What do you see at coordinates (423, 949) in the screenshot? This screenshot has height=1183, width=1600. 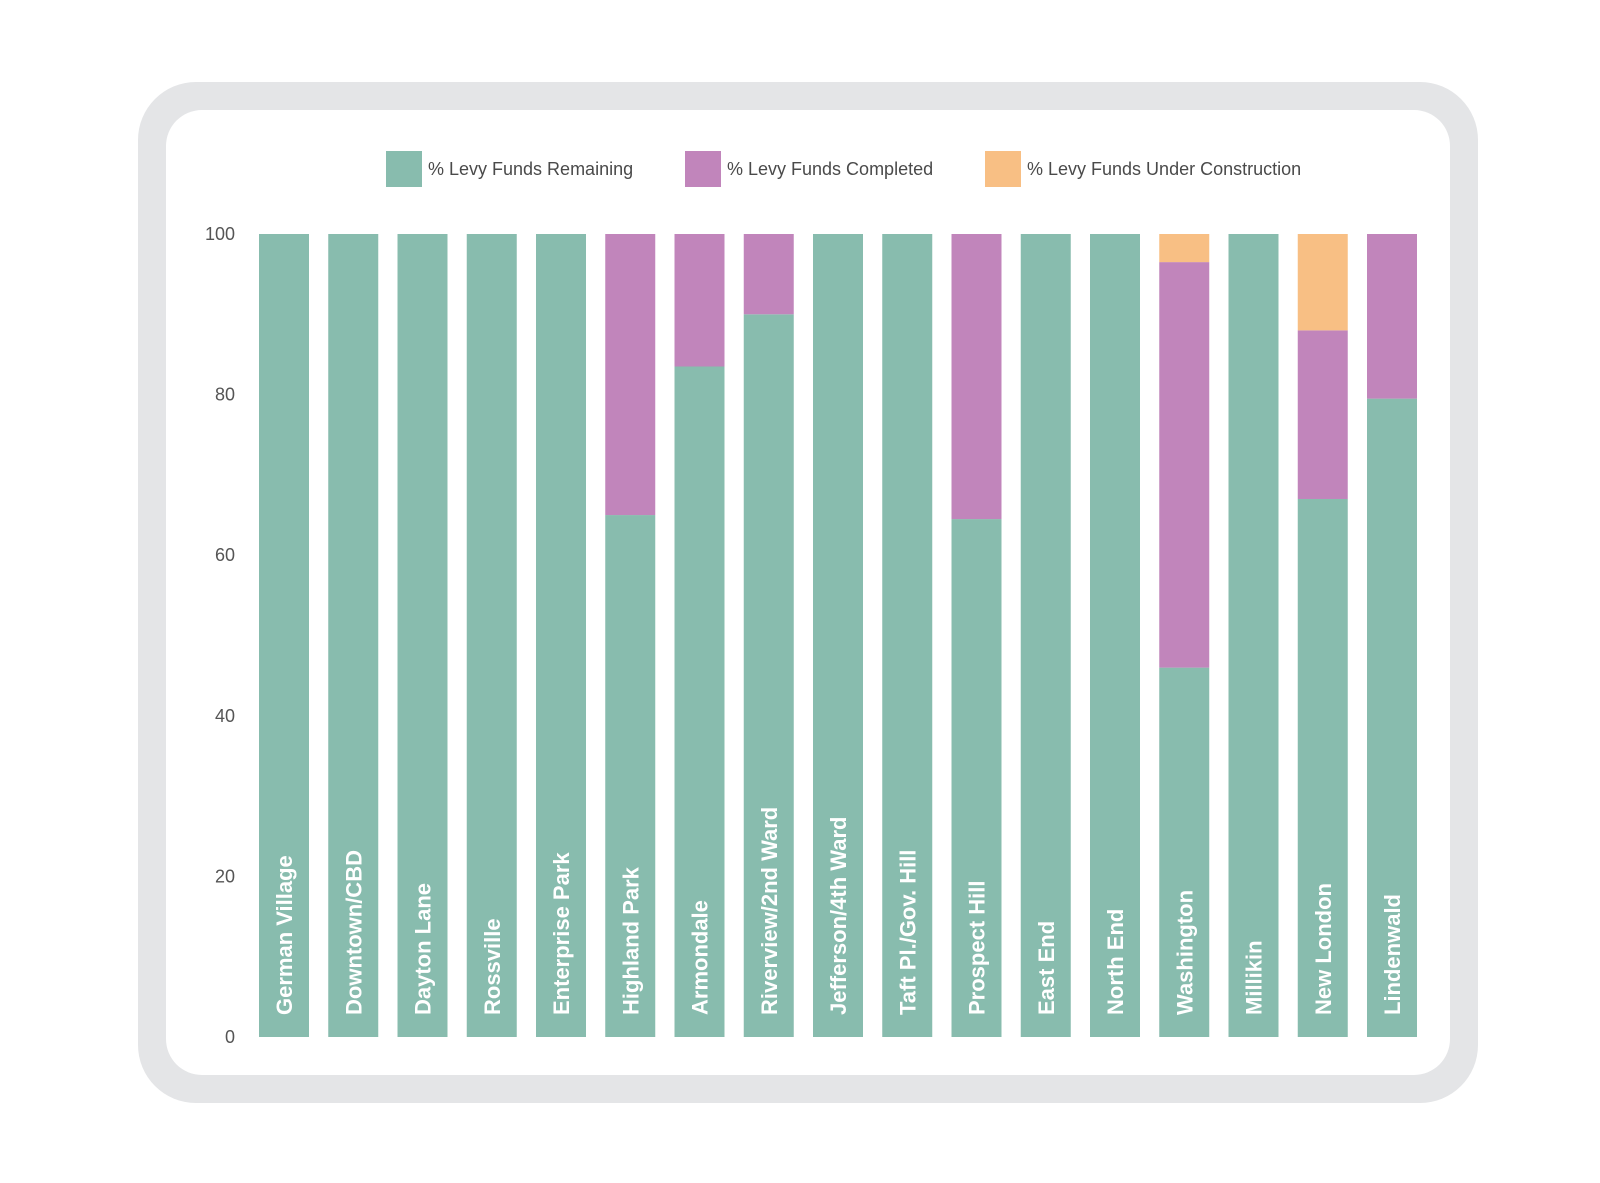 I see `category-label: Dayton Lane` at bounding box center [423, 949].